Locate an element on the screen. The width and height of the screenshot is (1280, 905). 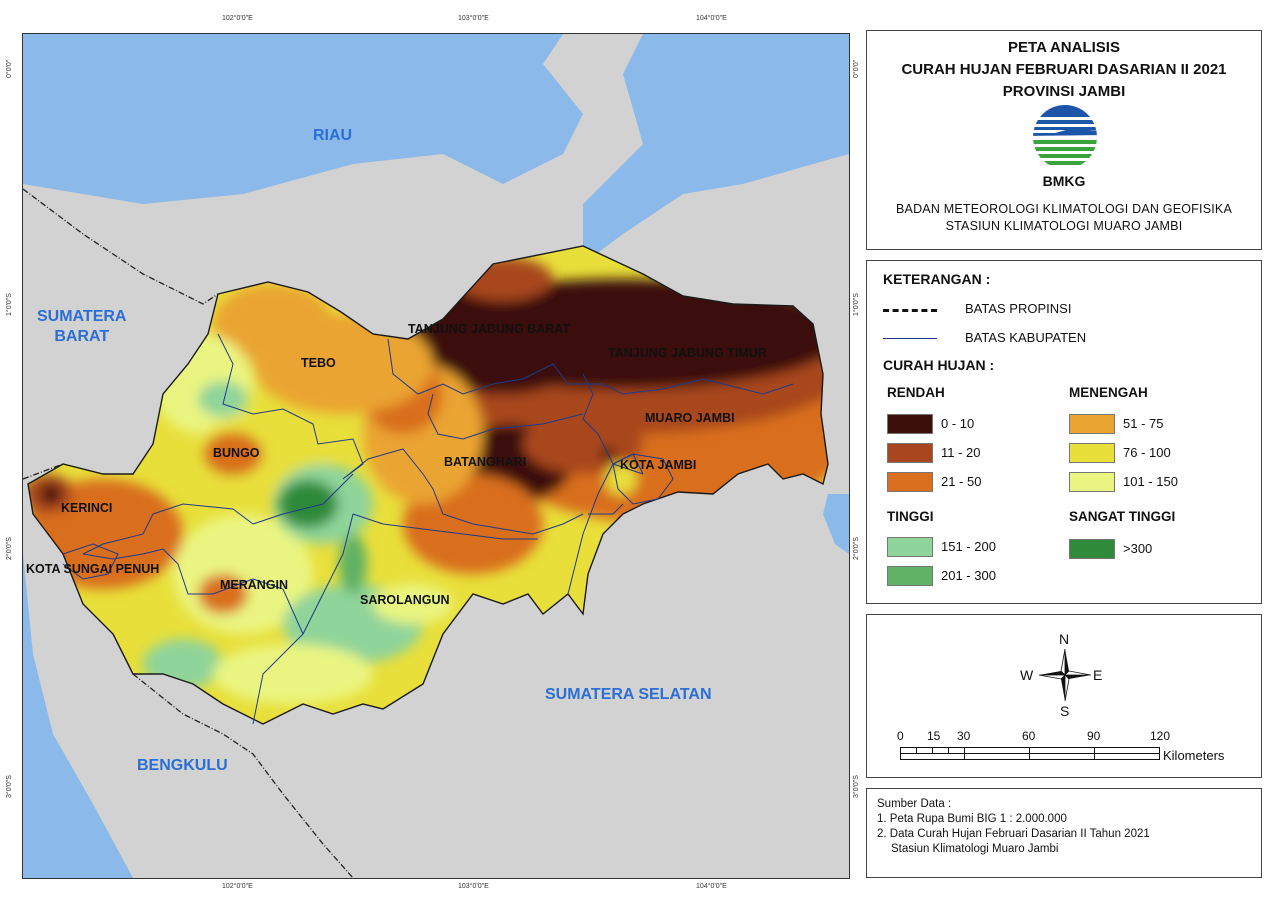
grat-left-3: 2°0'0"S is located at coordinates (9, 548).